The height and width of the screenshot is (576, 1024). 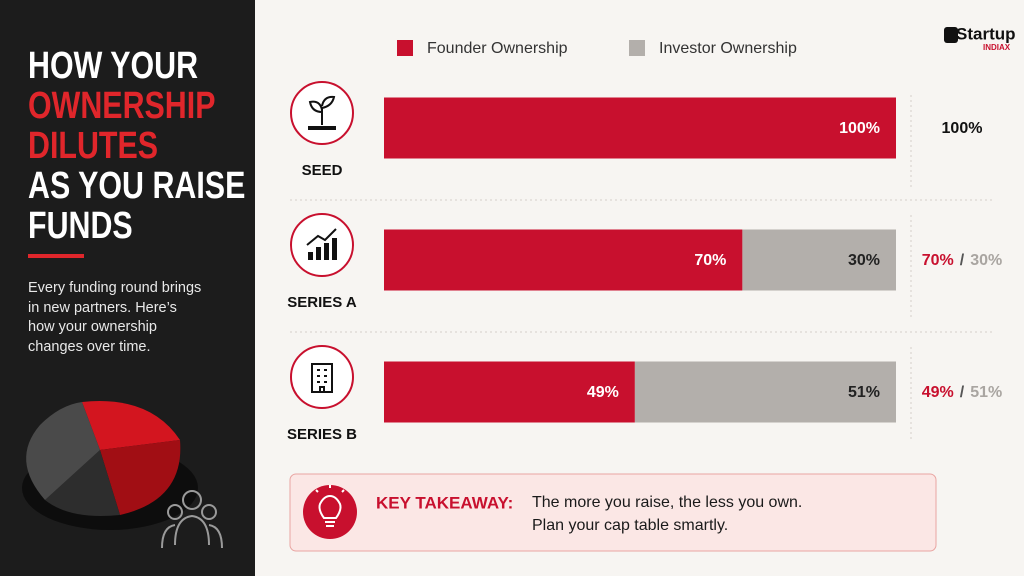 I want to click on title-line: HOW YOUR, so click(x=113, y=66).